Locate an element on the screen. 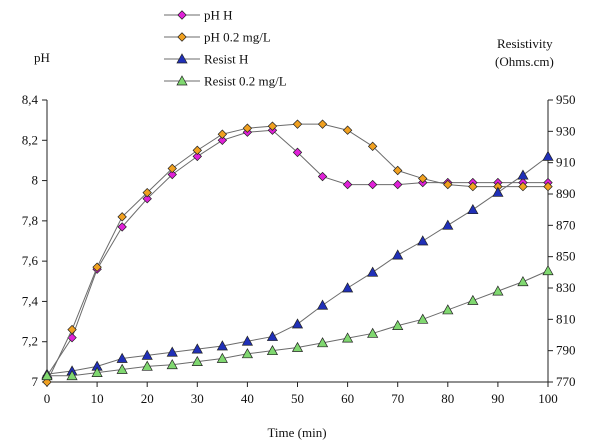 This screenshot has height=442, width=592. y-right-tick-label: 810 is located at coordinates (566, 318).